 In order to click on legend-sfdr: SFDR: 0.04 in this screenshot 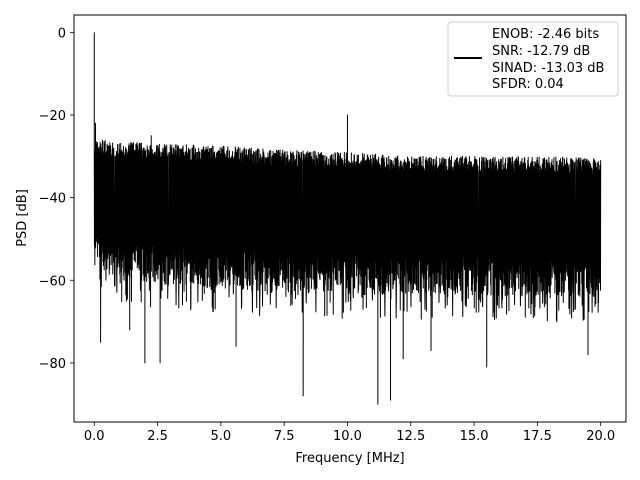, I will do `click(528, 84)`.